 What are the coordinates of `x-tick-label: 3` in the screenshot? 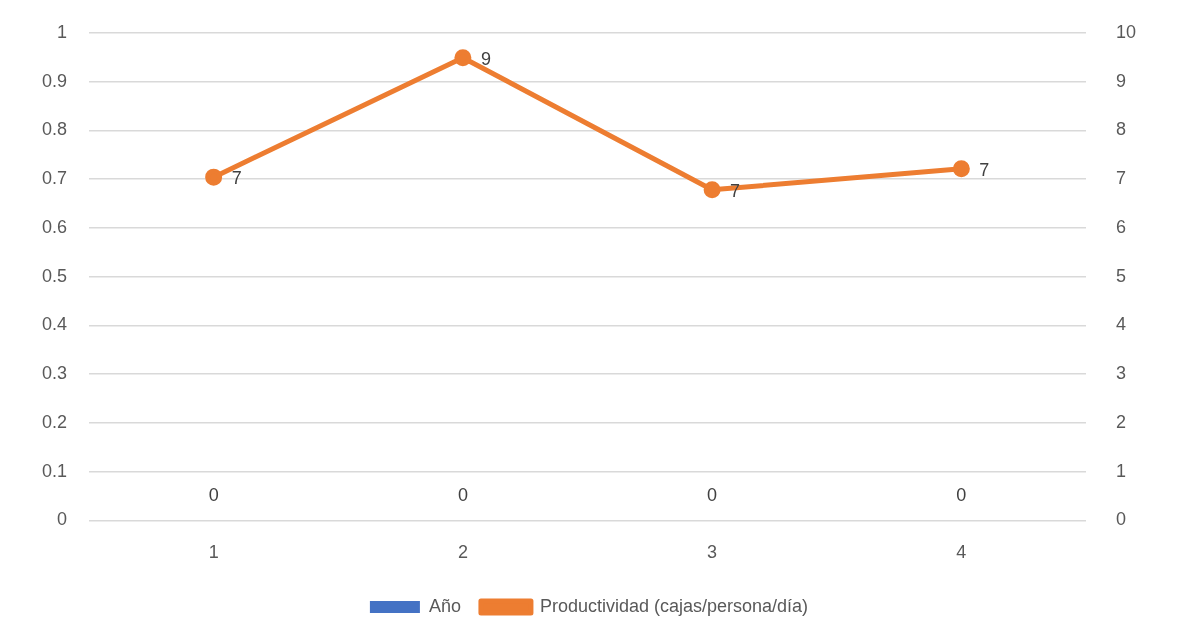 It's located at (712, 552).